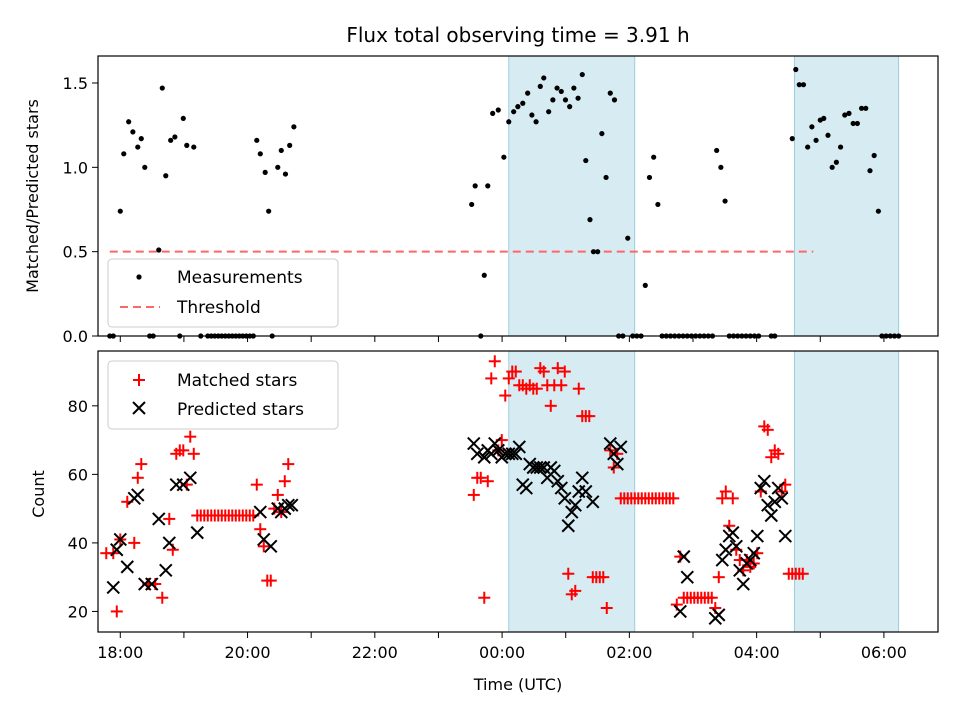  What do you see at coordinates (517, 35) in the screenshot?
I see `chart-title: Flux total observing time = 3.91 h` at bounding box center [517, 35].